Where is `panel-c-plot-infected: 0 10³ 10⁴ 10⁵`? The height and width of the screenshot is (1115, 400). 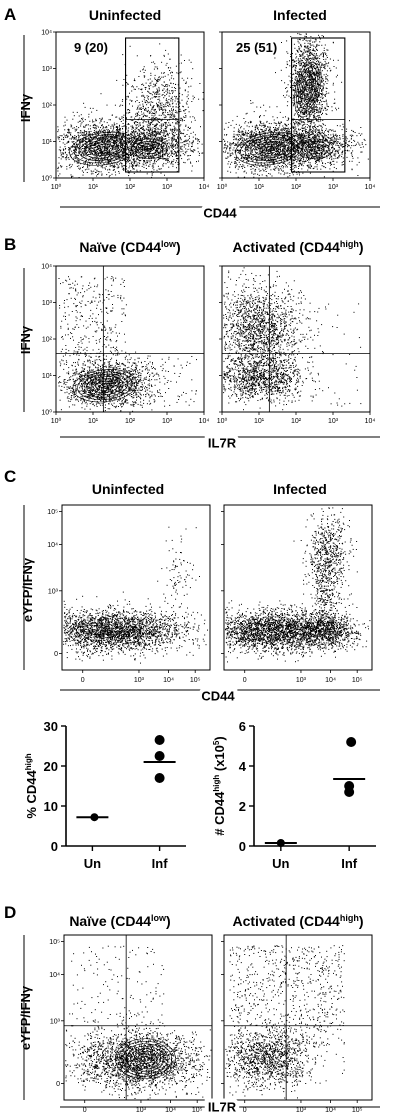 panel-c-plot-infected: 0 10³ 10⁴ 10⁵ is located at coordinates (297, 594).